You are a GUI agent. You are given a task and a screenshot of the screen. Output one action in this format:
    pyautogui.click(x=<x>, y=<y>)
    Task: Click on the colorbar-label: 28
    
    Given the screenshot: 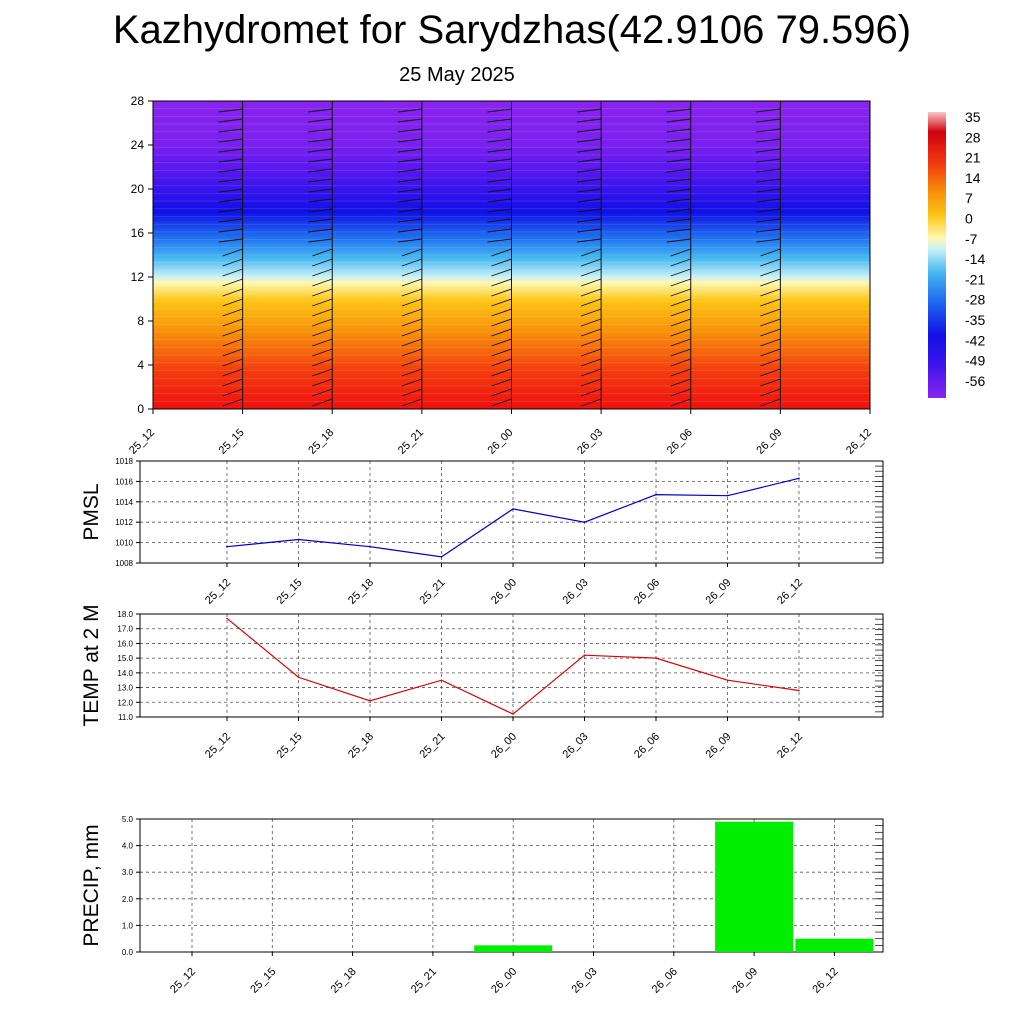 What is the action you would take?
    pyautogui.click(x=973, y=137)
    